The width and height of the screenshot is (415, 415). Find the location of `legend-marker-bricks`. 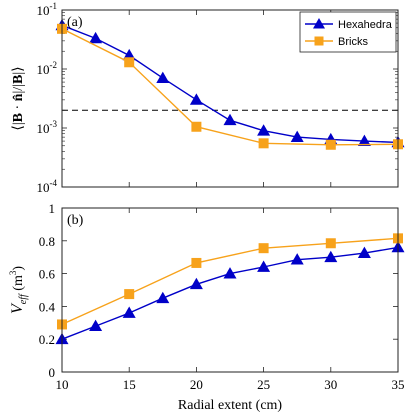

legend-marker-bricks is located at coordinates (319, 41).